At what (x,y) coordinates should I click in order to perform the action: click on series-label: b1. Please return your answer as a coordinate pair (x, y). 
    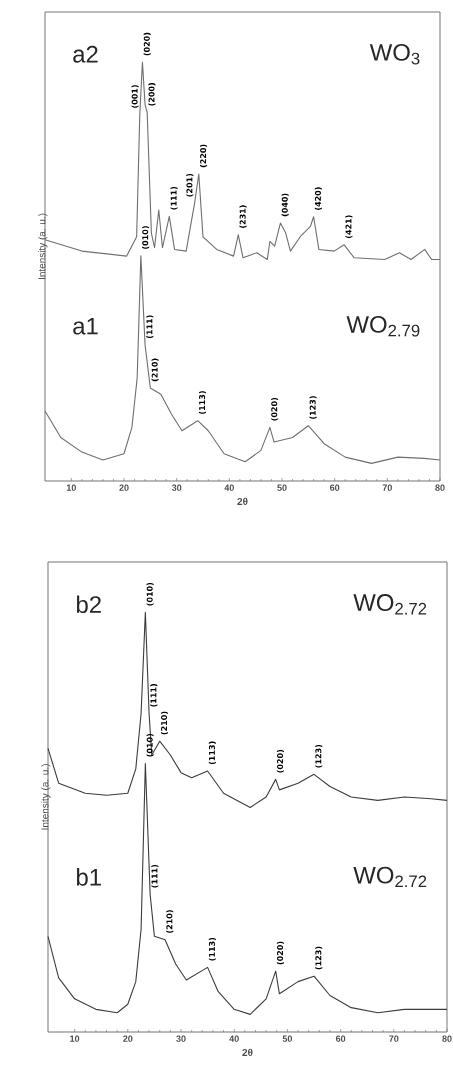
    Looking at the image, I should click on (89, 877).